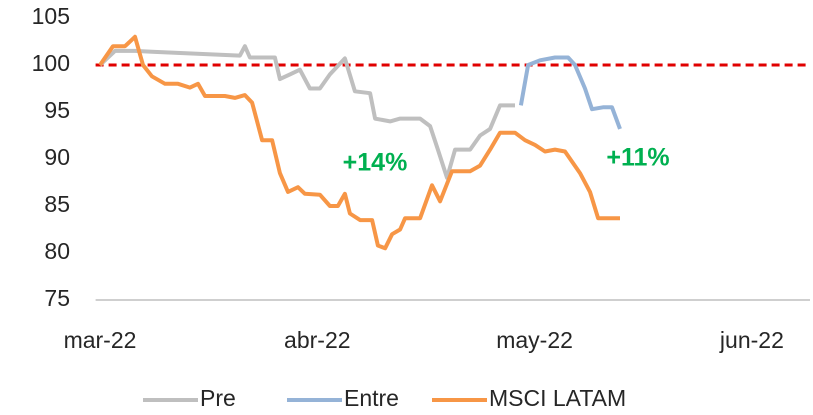 This screenshot has width=813, height=415. I want to click on legend-label: Pre, so click(218, 398).